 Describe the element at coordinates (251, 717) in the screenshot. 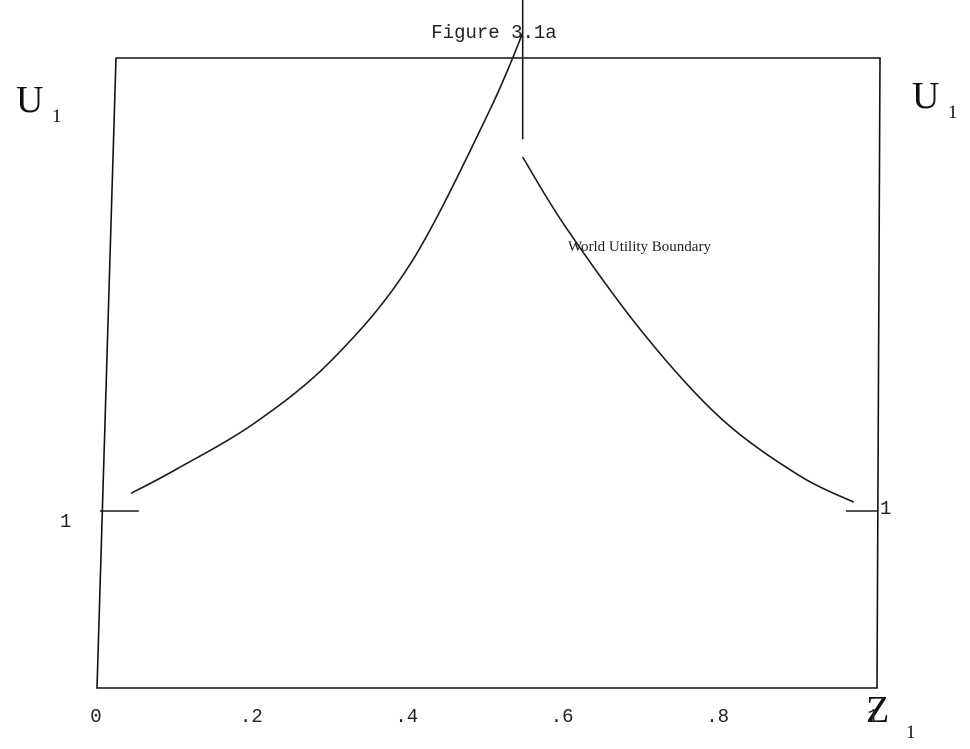

I see `x-tick-label-1: .2` at that location.